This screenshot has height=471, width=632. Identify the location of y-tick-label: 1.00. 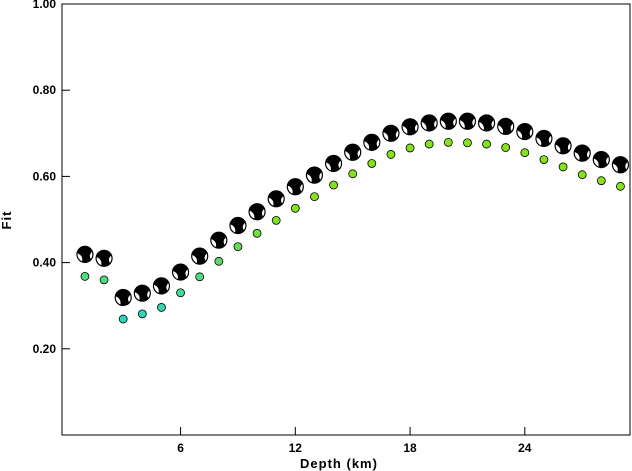
(45, 5).